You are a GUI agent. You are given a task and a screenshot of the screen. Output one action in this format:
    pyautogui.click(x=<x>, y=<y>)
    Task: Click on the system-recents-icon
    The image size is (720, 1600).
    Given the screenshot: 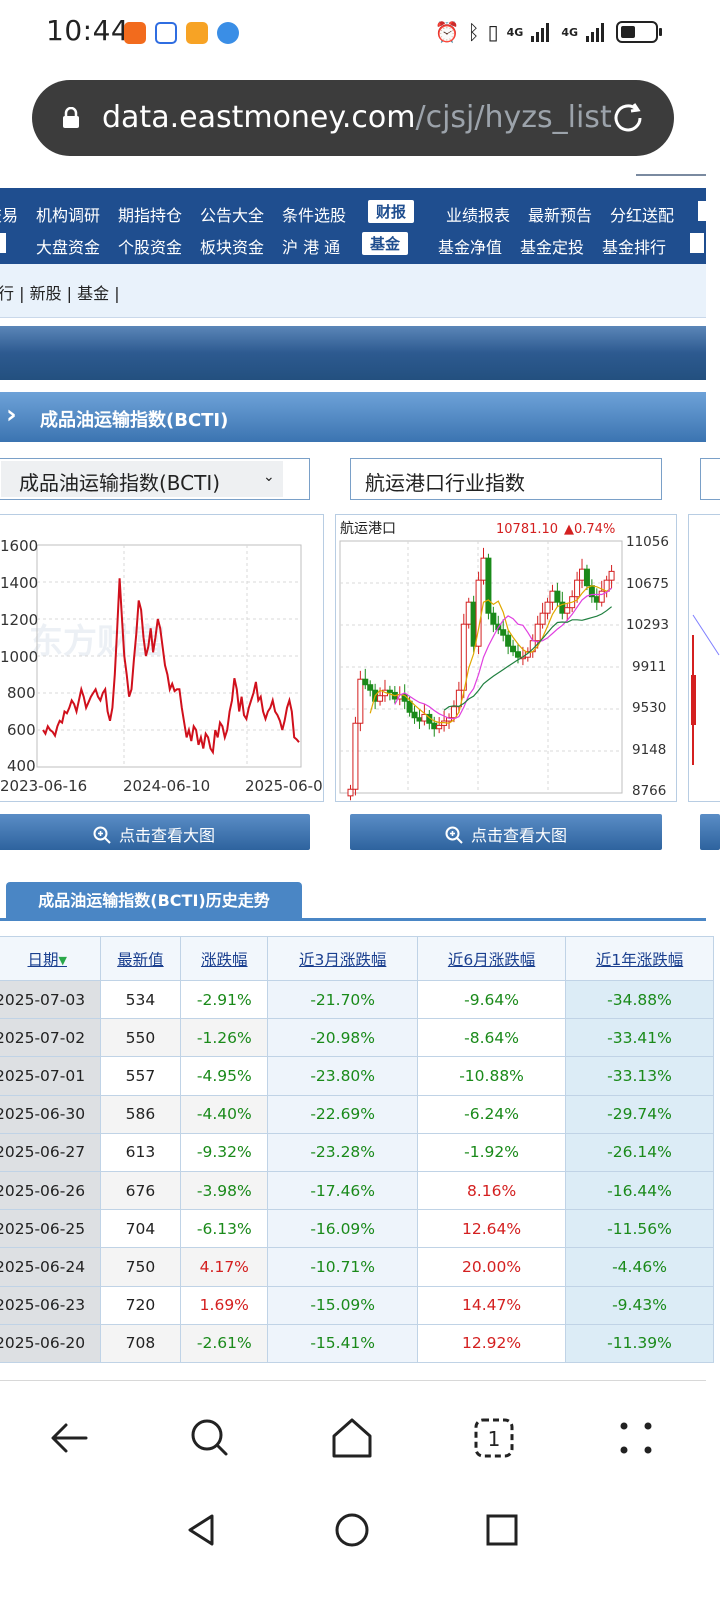 What is the action you would take?
    pyautogui.click(x=502, y=1530)
    